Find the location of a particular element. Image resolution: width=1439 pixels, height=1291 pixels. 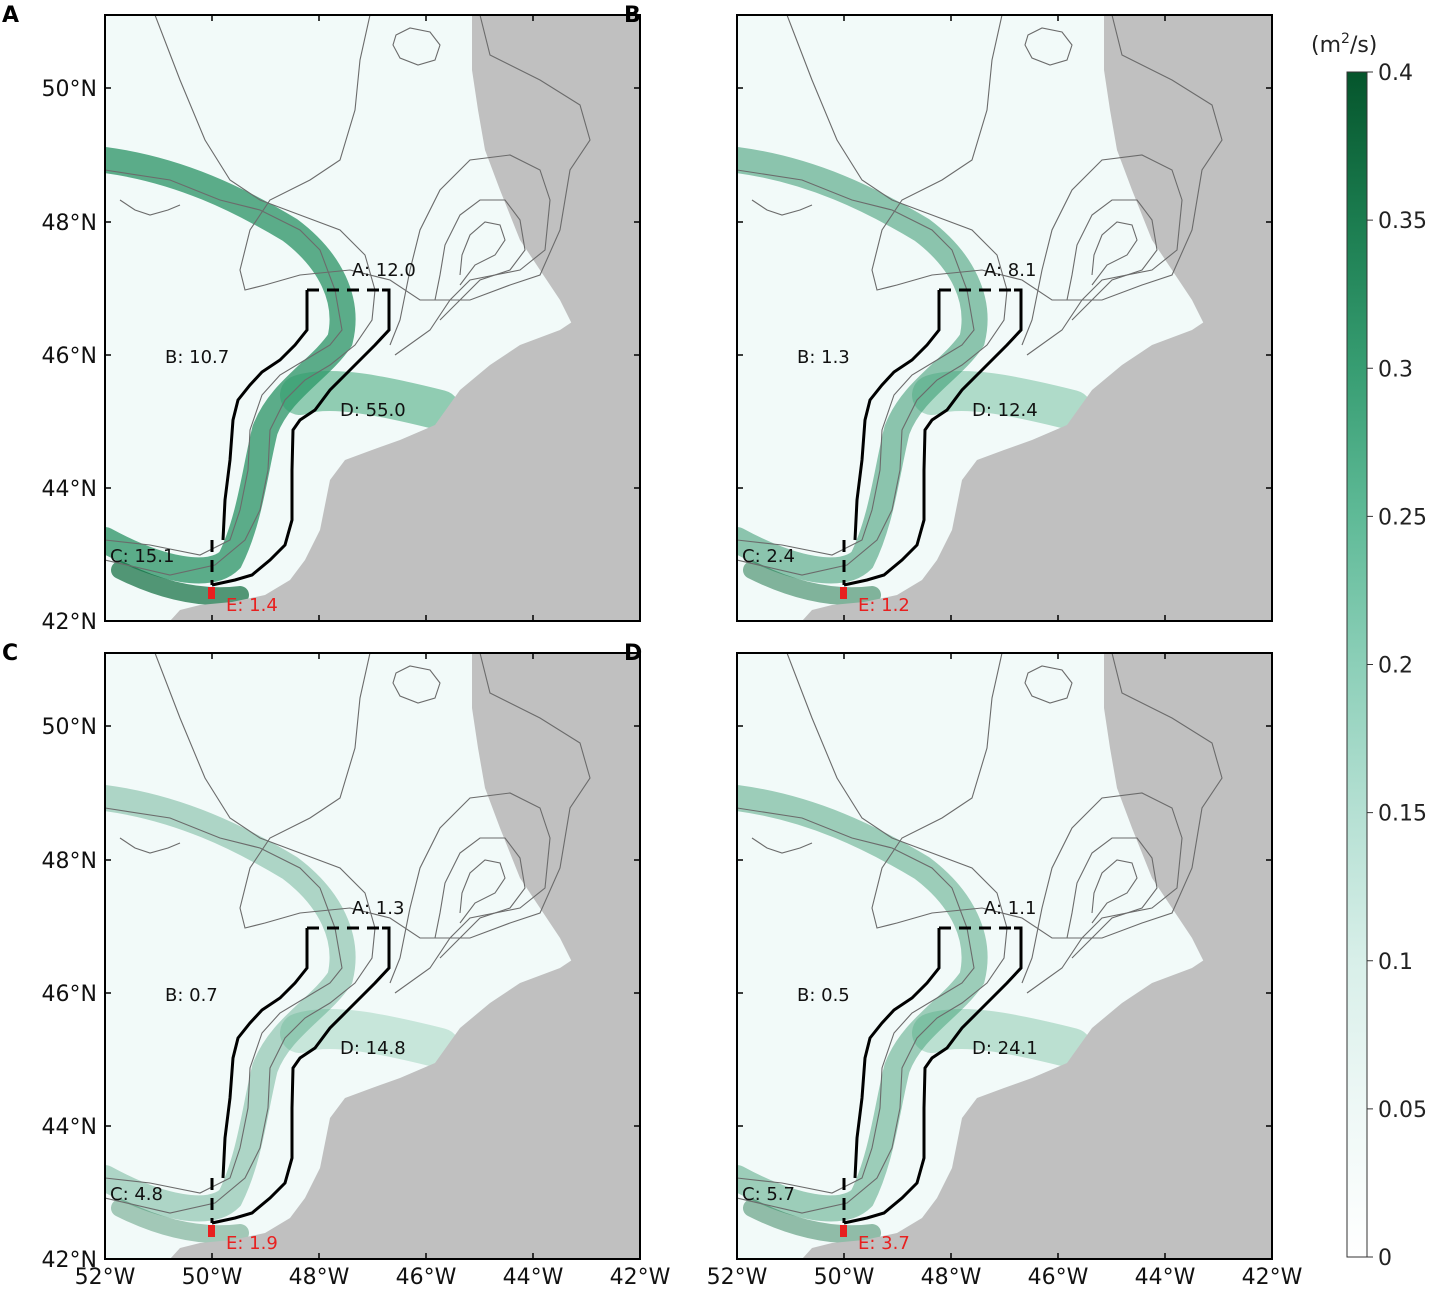

colorbar-tick-label: 0.05 is located at coordinates (1402, 1110).